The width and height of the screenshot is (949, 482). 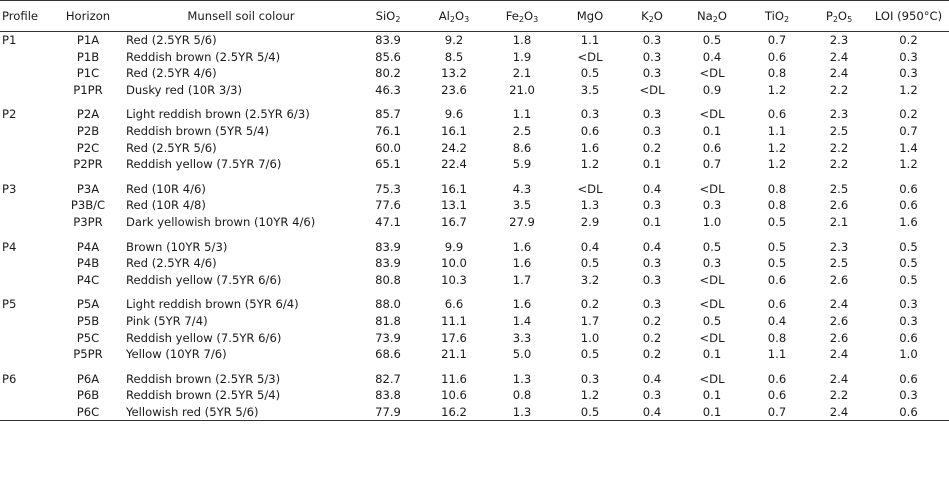 What do you see at coordinates (522, 337) in the screenshot?
I see `cell-fe2o3: 3.3` at bounding box center [522, 337].